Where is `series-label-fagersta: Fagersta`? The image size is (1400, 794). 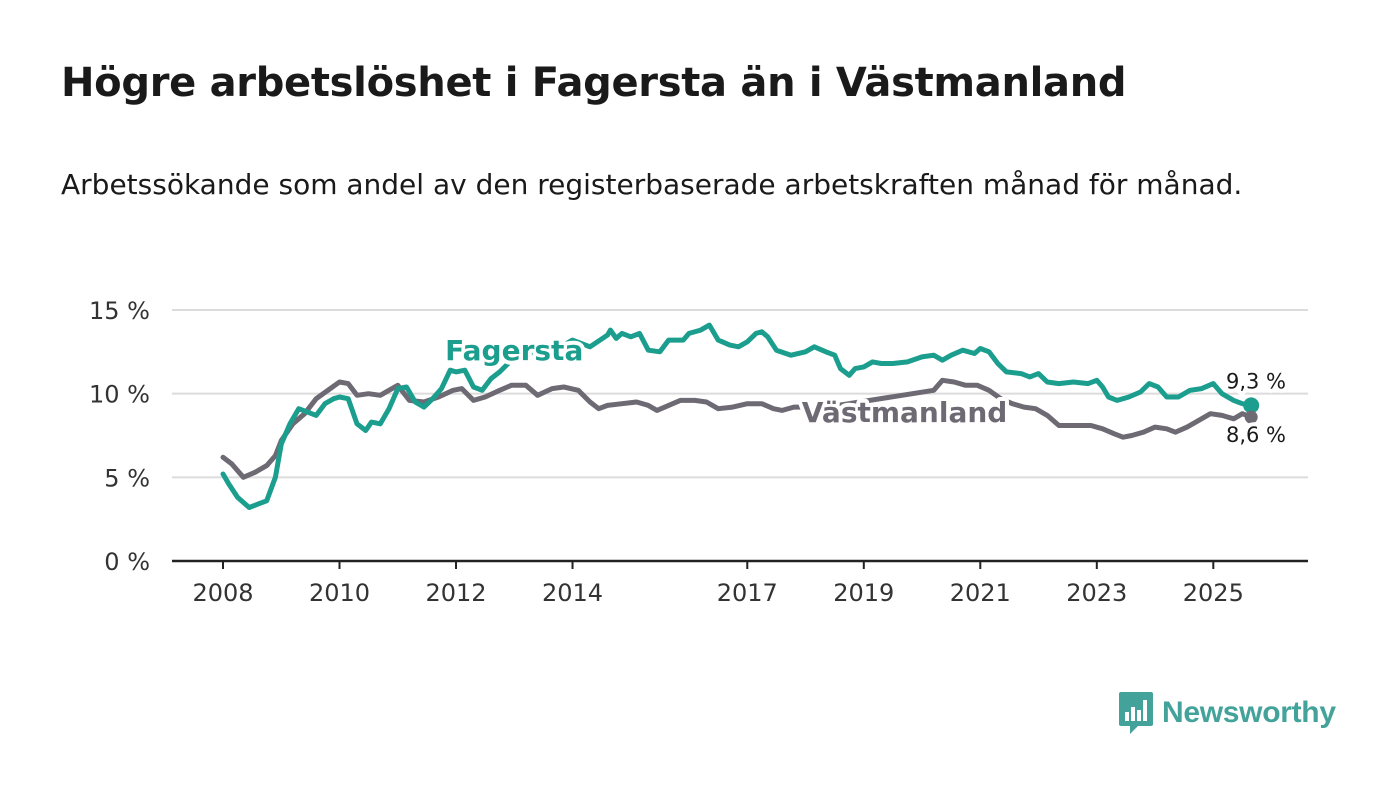 series-label-fagersta: Fagersta is located at coordinates (514, 350).